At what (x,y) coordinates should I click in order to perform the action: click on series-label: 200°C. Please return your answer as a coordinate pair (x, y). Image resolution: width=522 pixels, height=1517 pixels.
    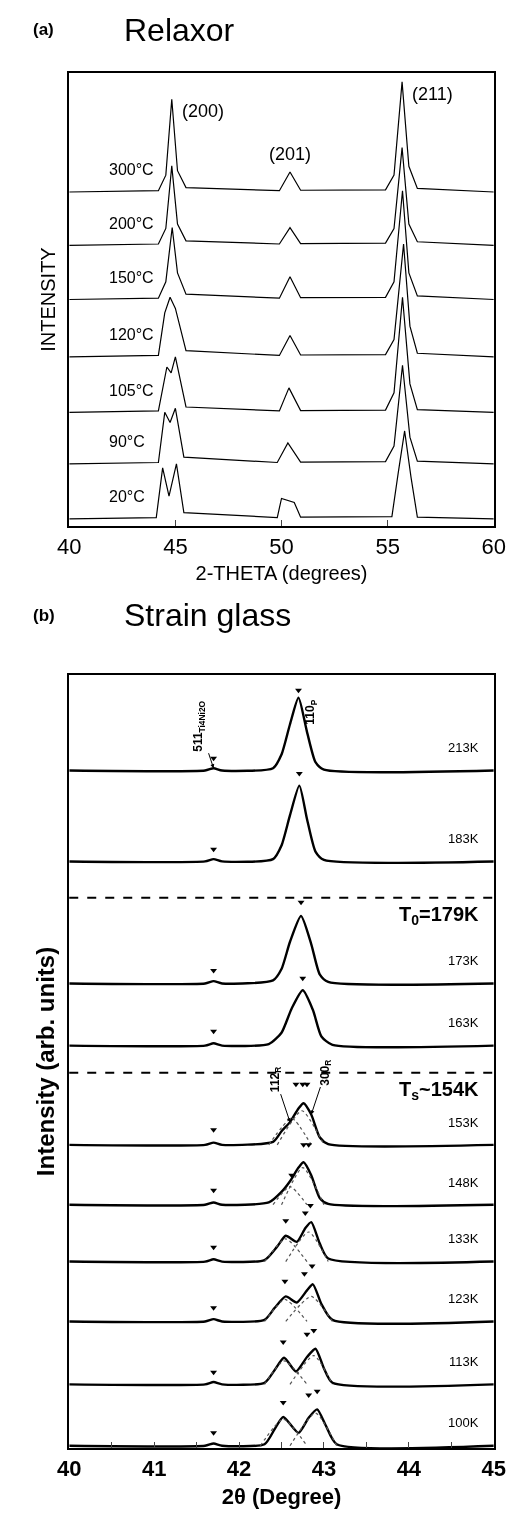
    Looking at the image, I should click on (131, 223).